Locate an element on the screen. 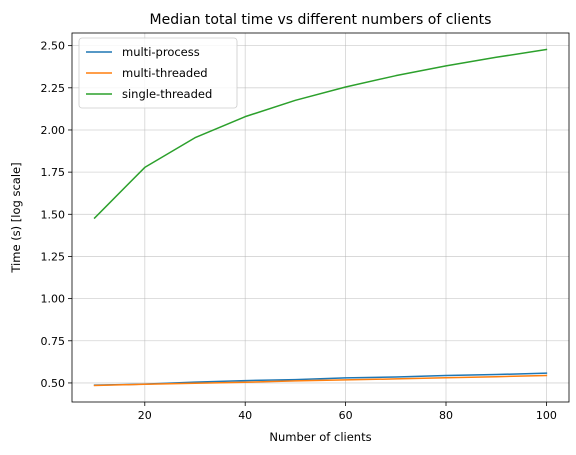 This screenshot has height=455, width=576. x-tick-label: 40 is located at coordinates (245, 415).